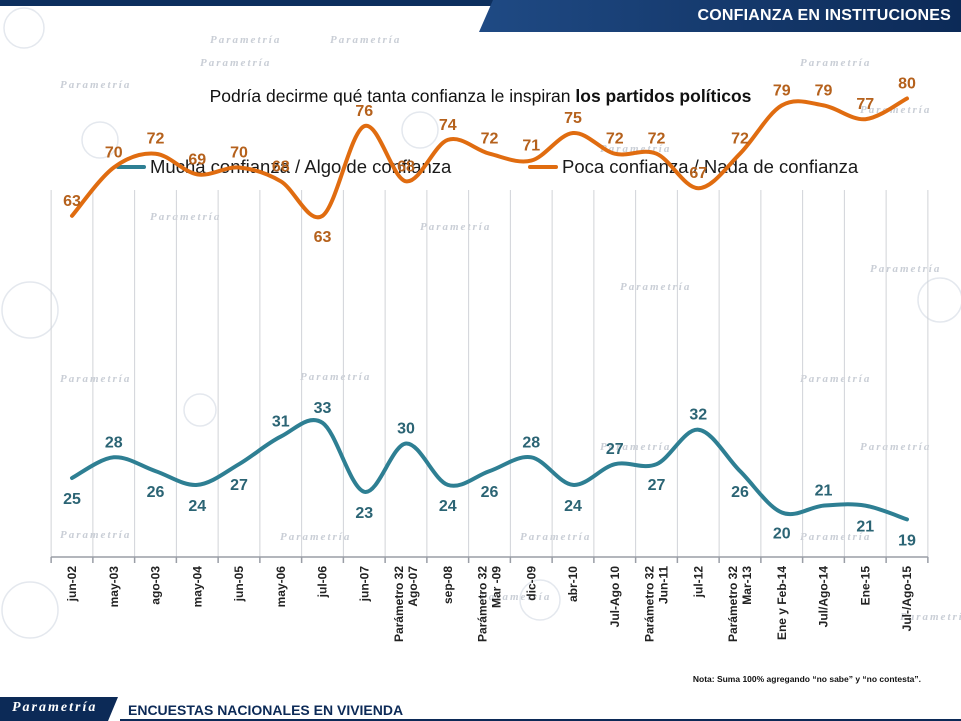 This screenshot has width=961, height=721. I want to click on header-banner: CONFIANZA EN INSTITUCIONES, so click(720, 16).